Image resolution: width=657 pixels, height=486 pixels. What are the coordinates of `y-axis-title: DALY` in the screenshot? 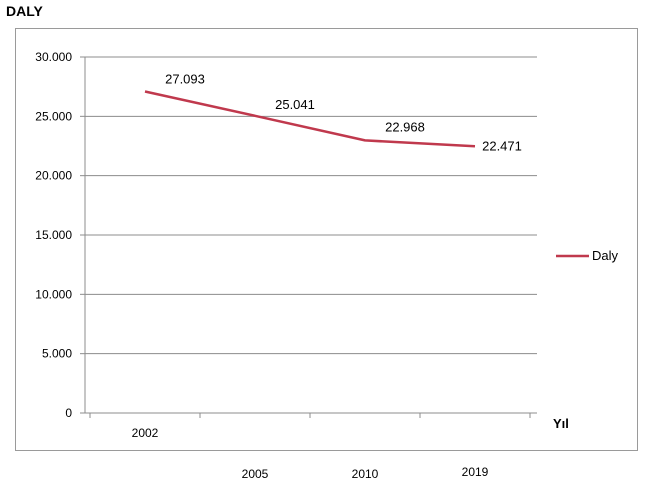 It's located at (24, 11).